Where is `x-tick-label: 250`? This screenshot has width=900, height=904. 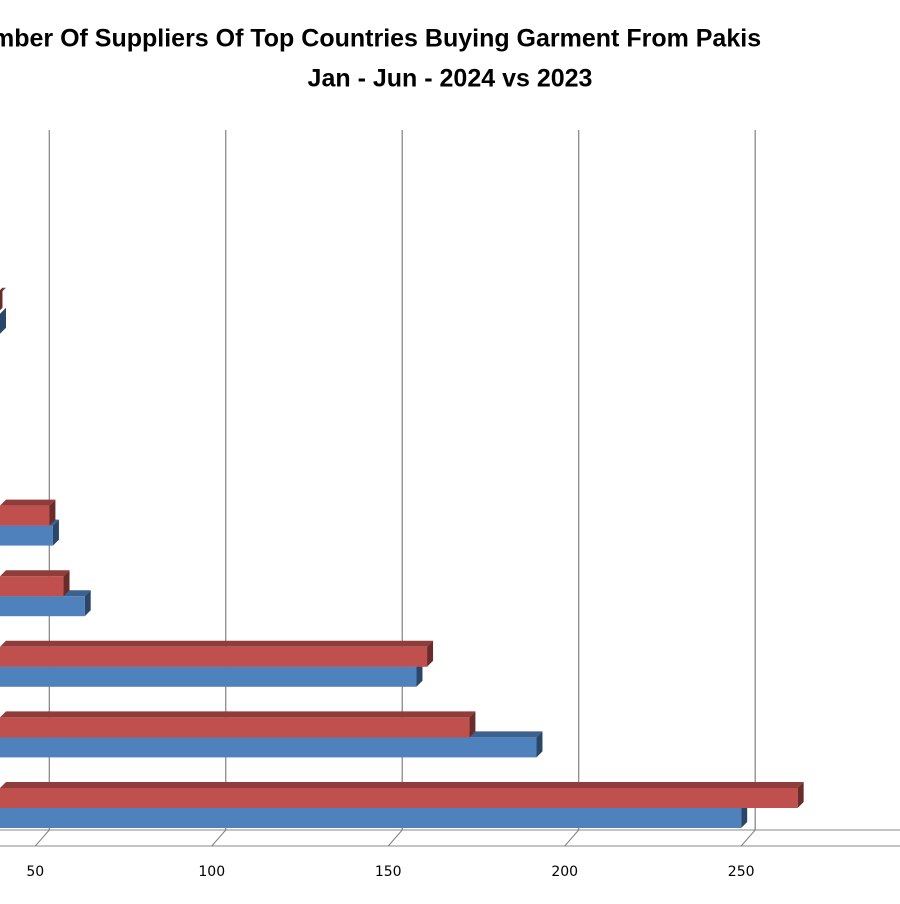 x-tick-label: 250 is located at coordinates (741, 872).